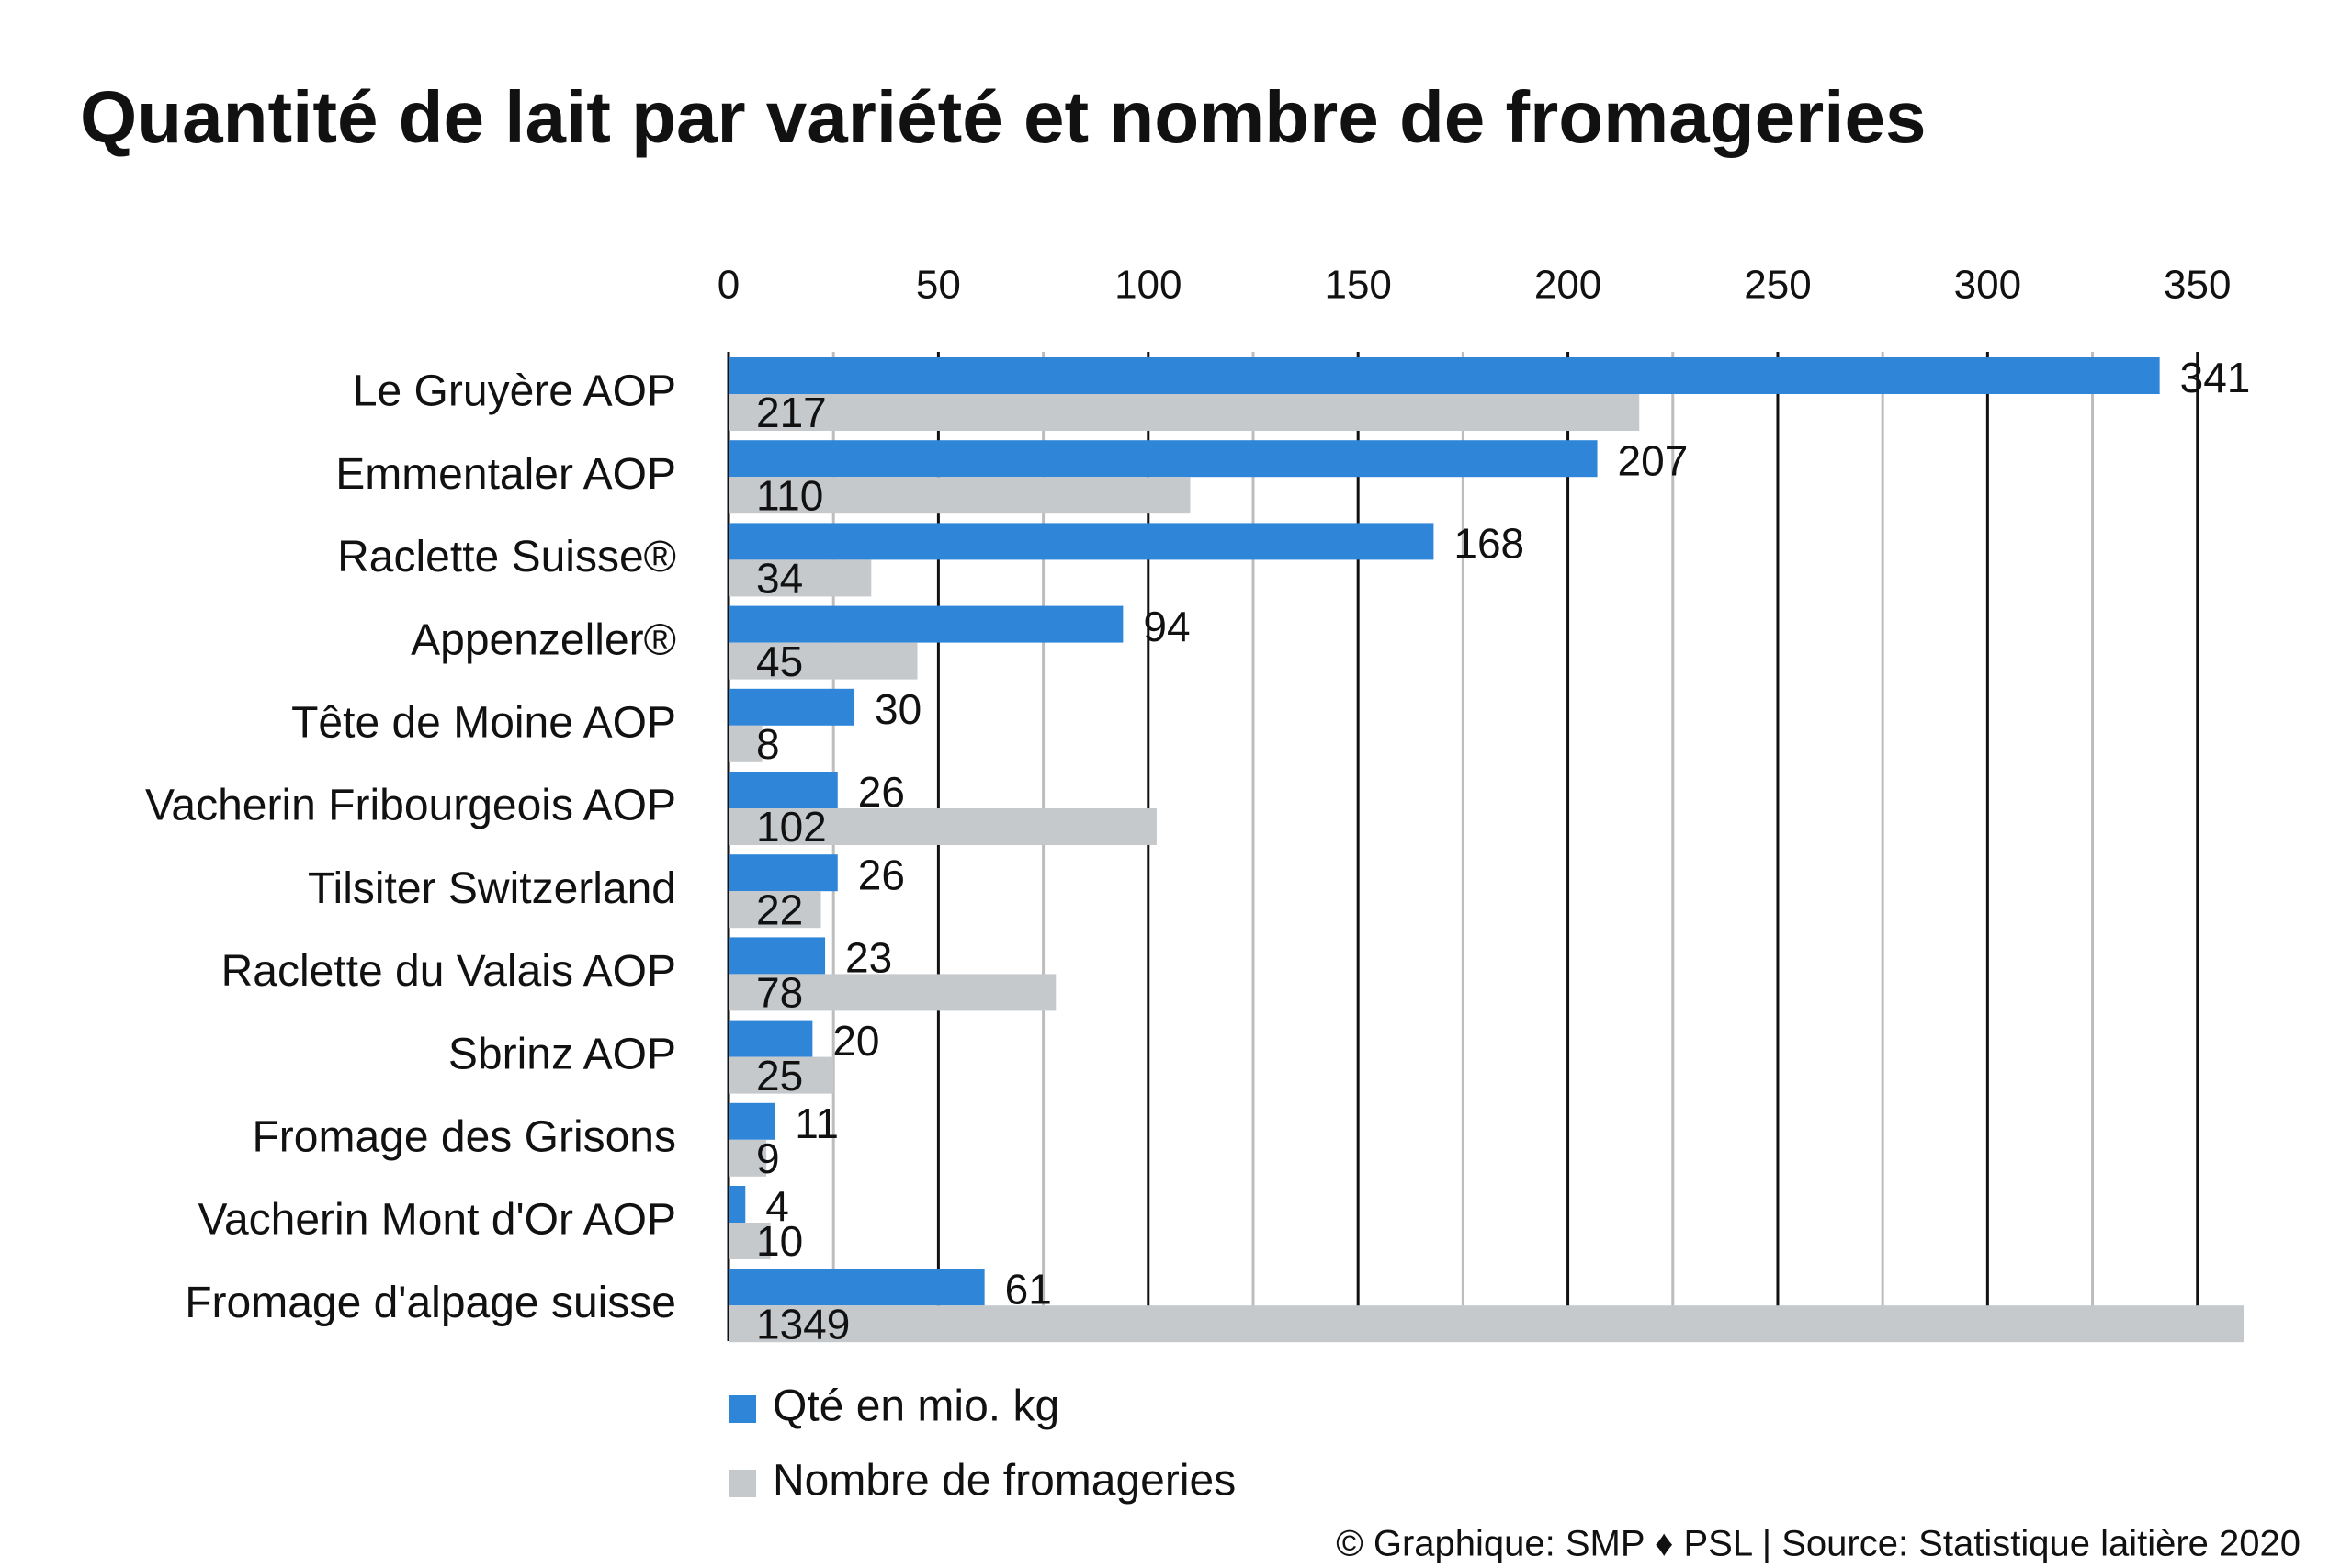 This screenshot has height=1568, width=2352. I want to click on category-label: Fromage des Grisons, so click(464, 1137).